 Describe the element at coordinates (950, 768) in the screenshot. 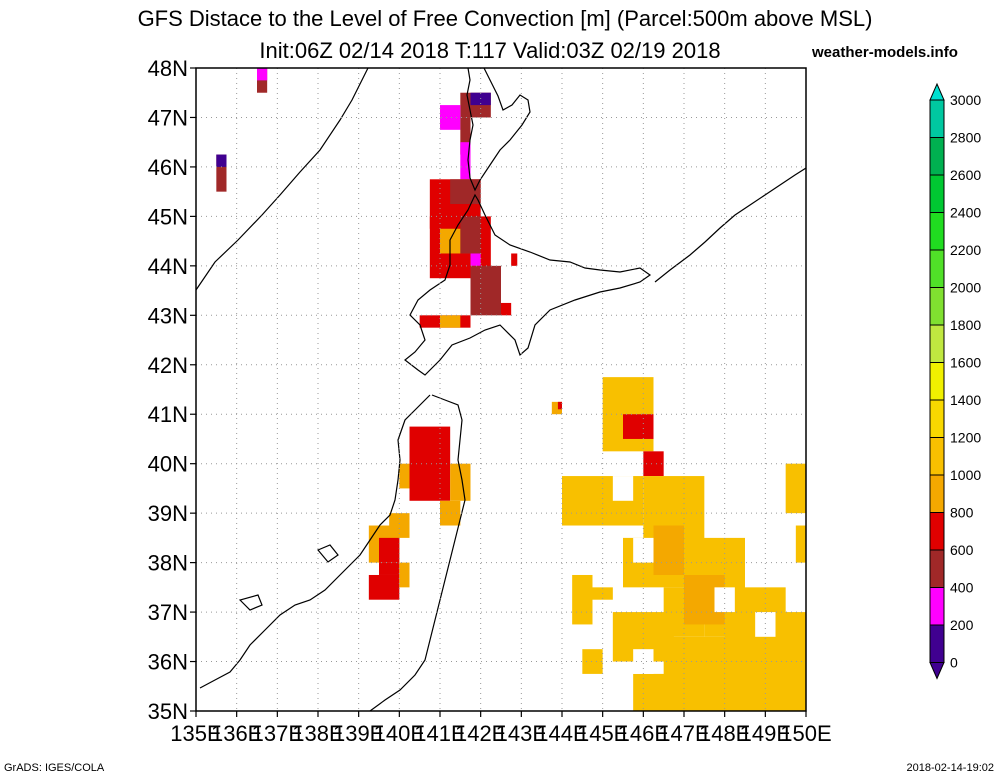

I see `footer-timestamp: 2018-02-14-19:02` at that location.